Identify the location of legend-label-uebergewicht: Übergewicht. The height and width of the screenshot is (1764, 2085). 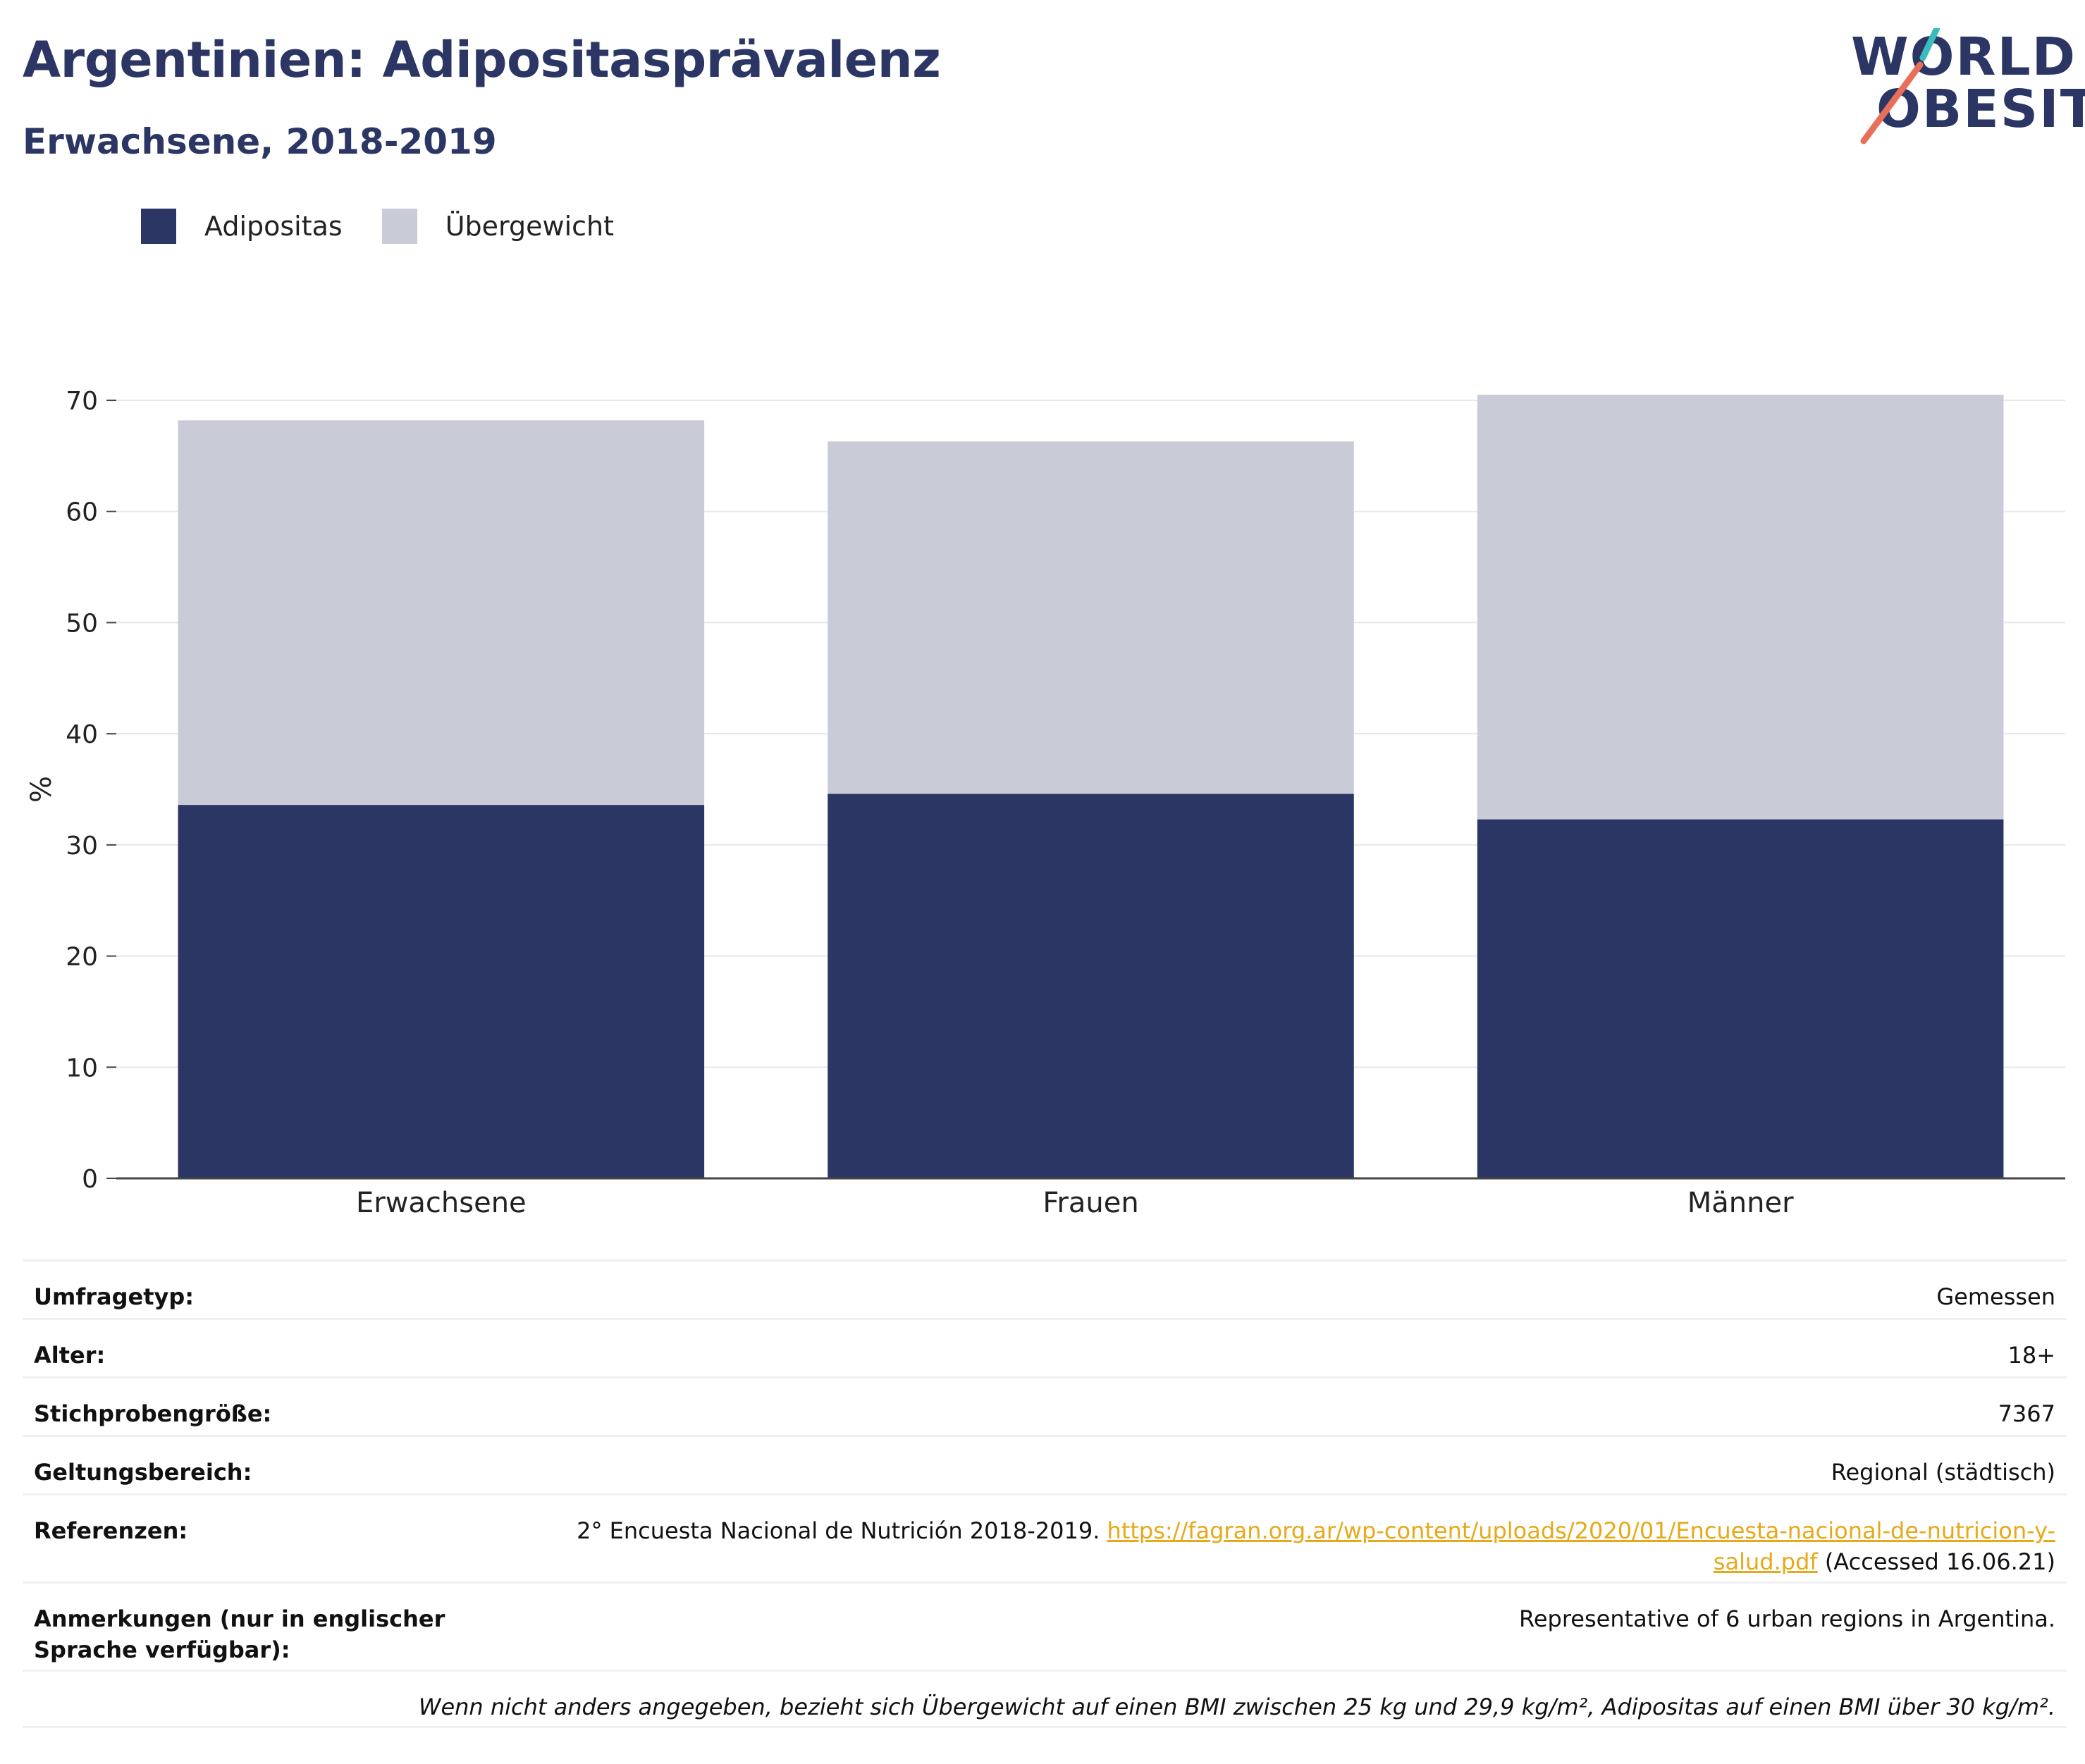
(529, 226).